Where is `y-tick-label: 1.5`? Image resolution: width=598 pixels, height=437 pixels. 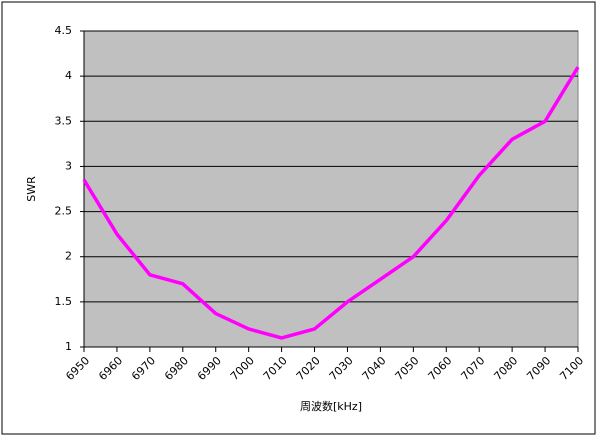 y-tick-label: 1.5 is located at coordinates (64, 301).